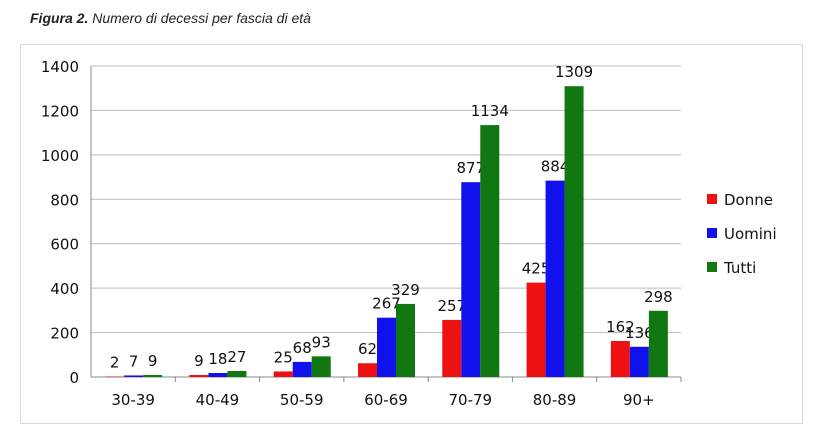 This screenshot has width=822, height=443. I want to click on legend-label-donne: Donne, so click(748, 200).